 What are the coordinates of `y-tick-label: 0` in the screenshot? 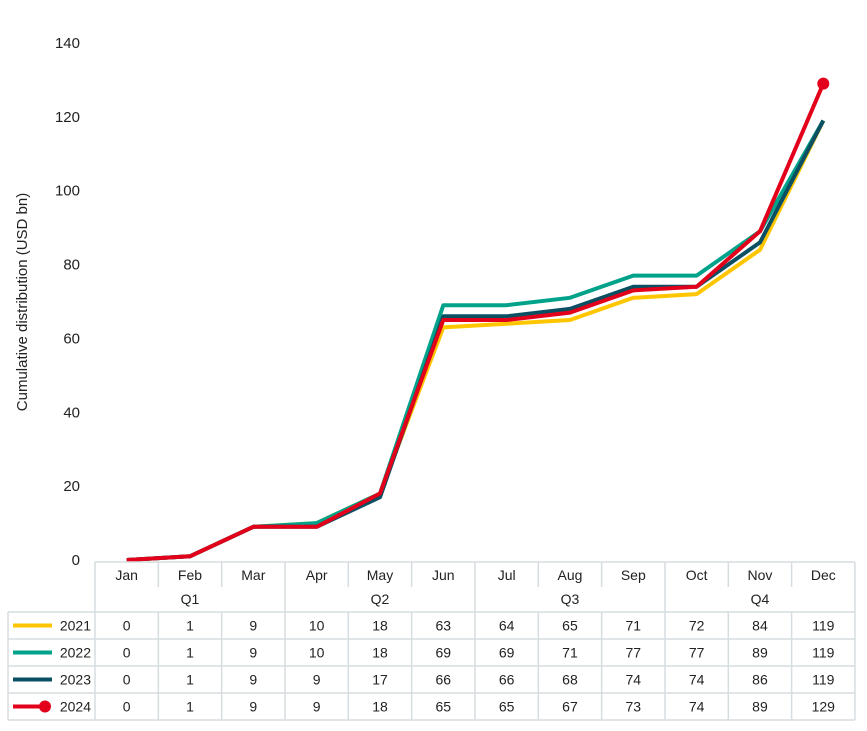 It's located at (76, 560).